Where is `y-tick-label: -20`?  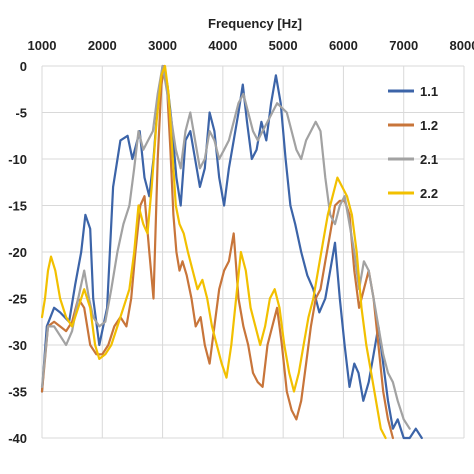
y-tick-label: -20 is located at coordinates (17, 252).